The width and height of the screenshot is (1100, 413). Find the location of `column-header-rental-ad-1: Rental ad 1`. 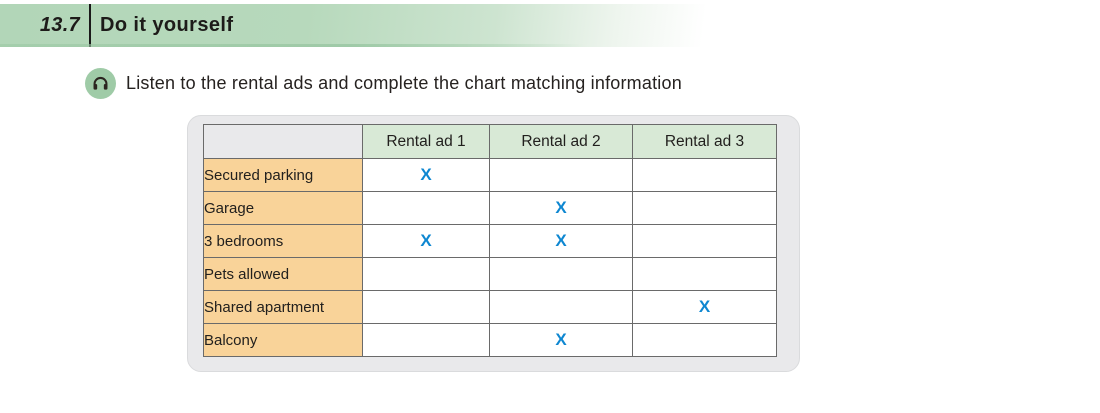

column-header-rental-ad-1: Rental ad 1 is located at coordinates (426, 141).